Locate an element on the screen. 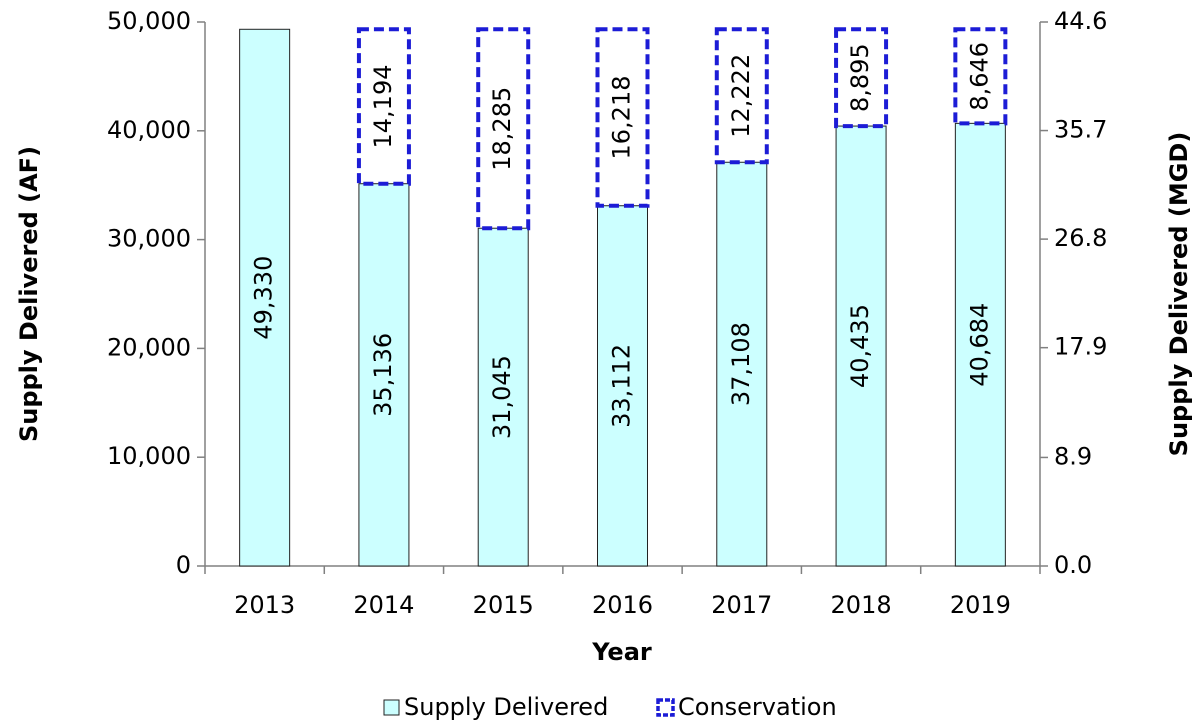  y2-tick-label: 0.0 is located at coordinates (1073, 565).